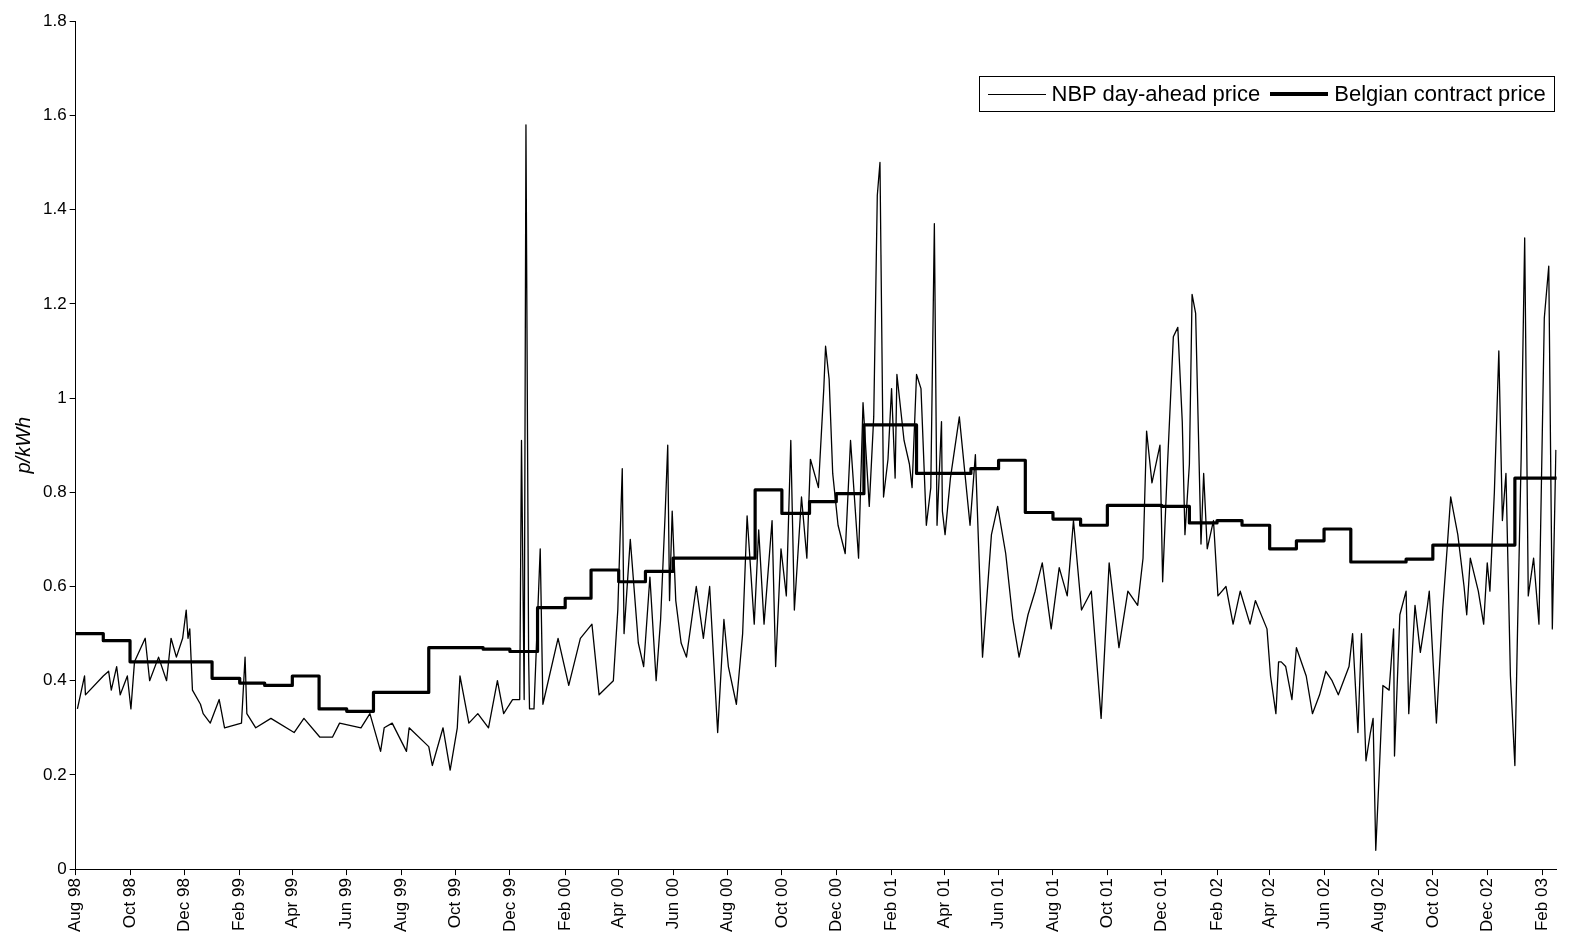 This screenshot has width=1574, height=943. I want to click on x-tick-label: Aug 00, so click(727, 905).